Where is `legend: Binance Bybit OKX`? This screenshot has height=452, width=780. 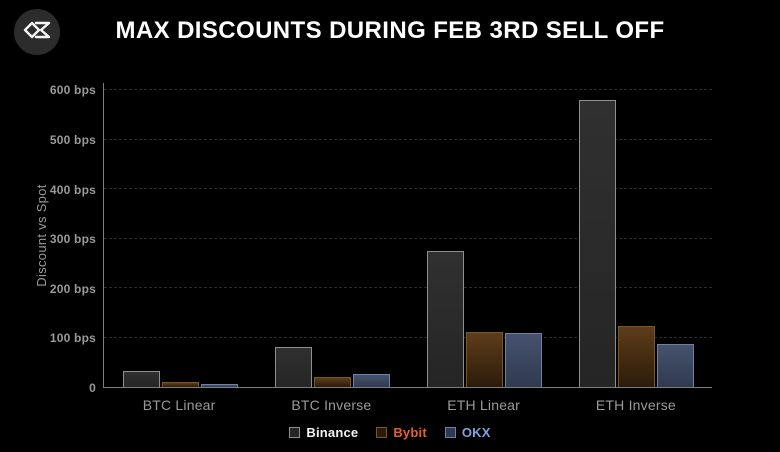
legend: Binance Bybit OKX is located at coordinates (390, 432).